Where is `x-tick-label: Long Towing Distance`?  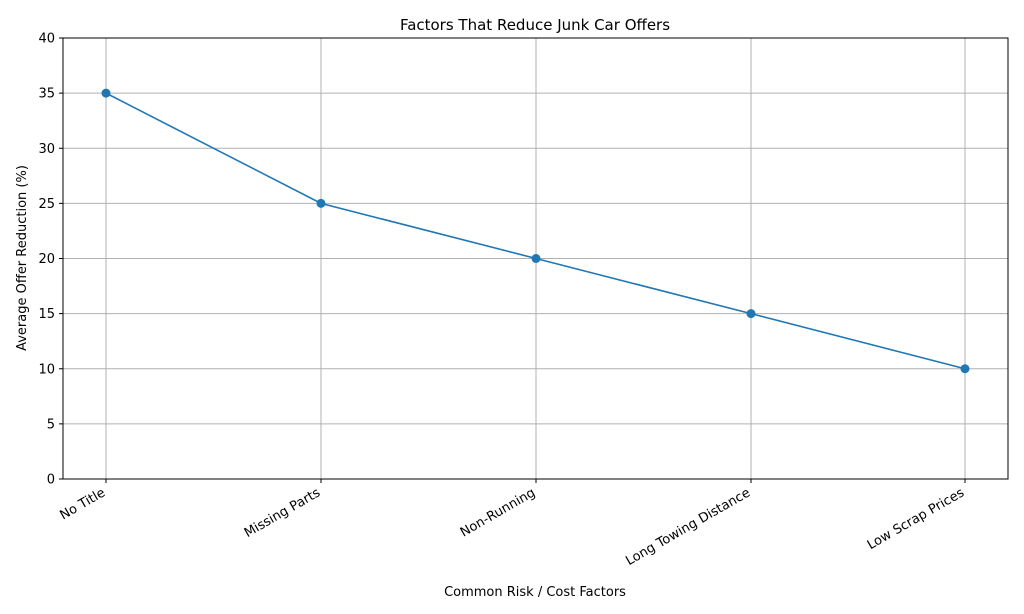
x-tick-label: Long Towing Distance is located at coordinates (688, 526).